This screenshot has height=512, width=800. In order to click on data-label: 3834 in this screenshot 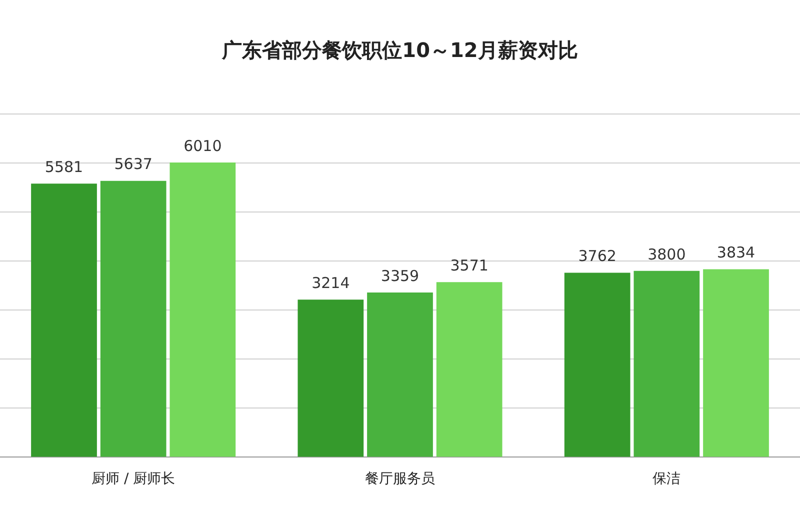, I will do `click(736, 253)`.